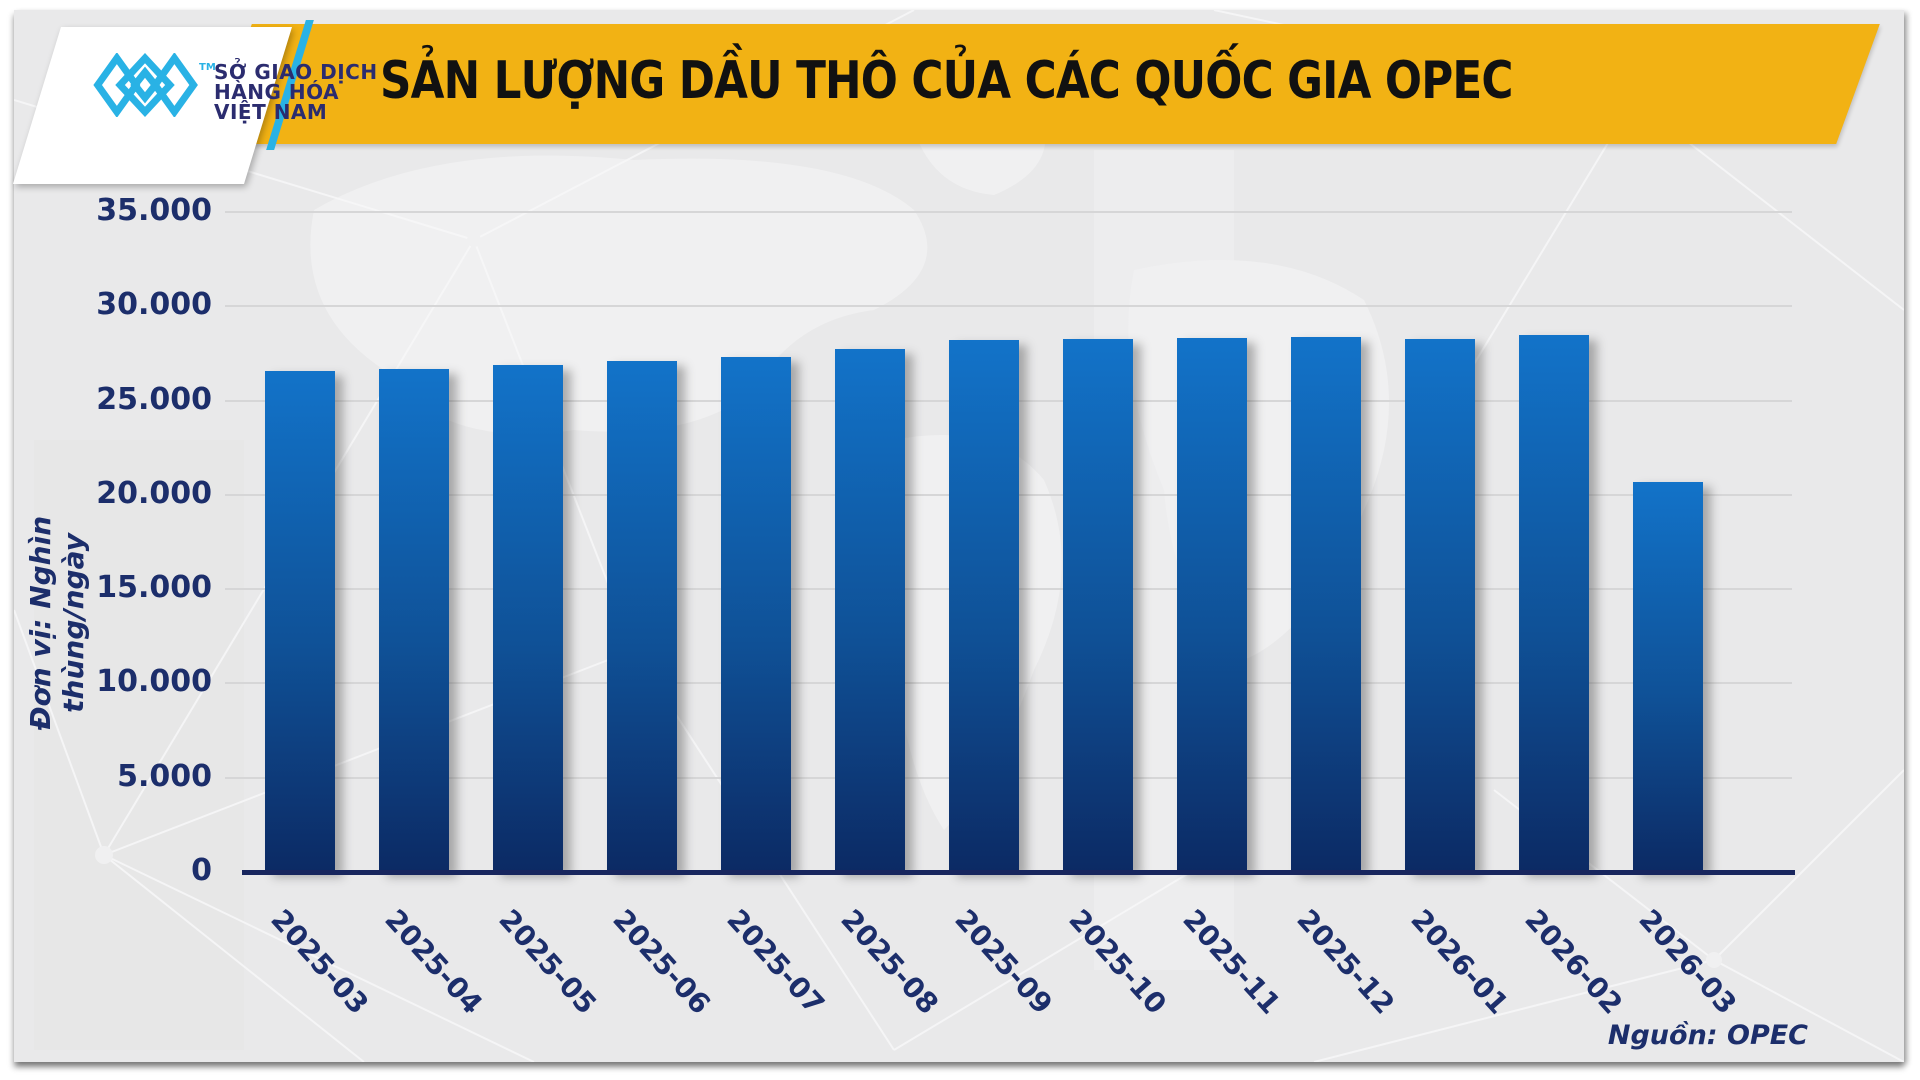 The image size is (1920, 1080). I want to click on x-tick-label: 2025-05, so click(547, 962).